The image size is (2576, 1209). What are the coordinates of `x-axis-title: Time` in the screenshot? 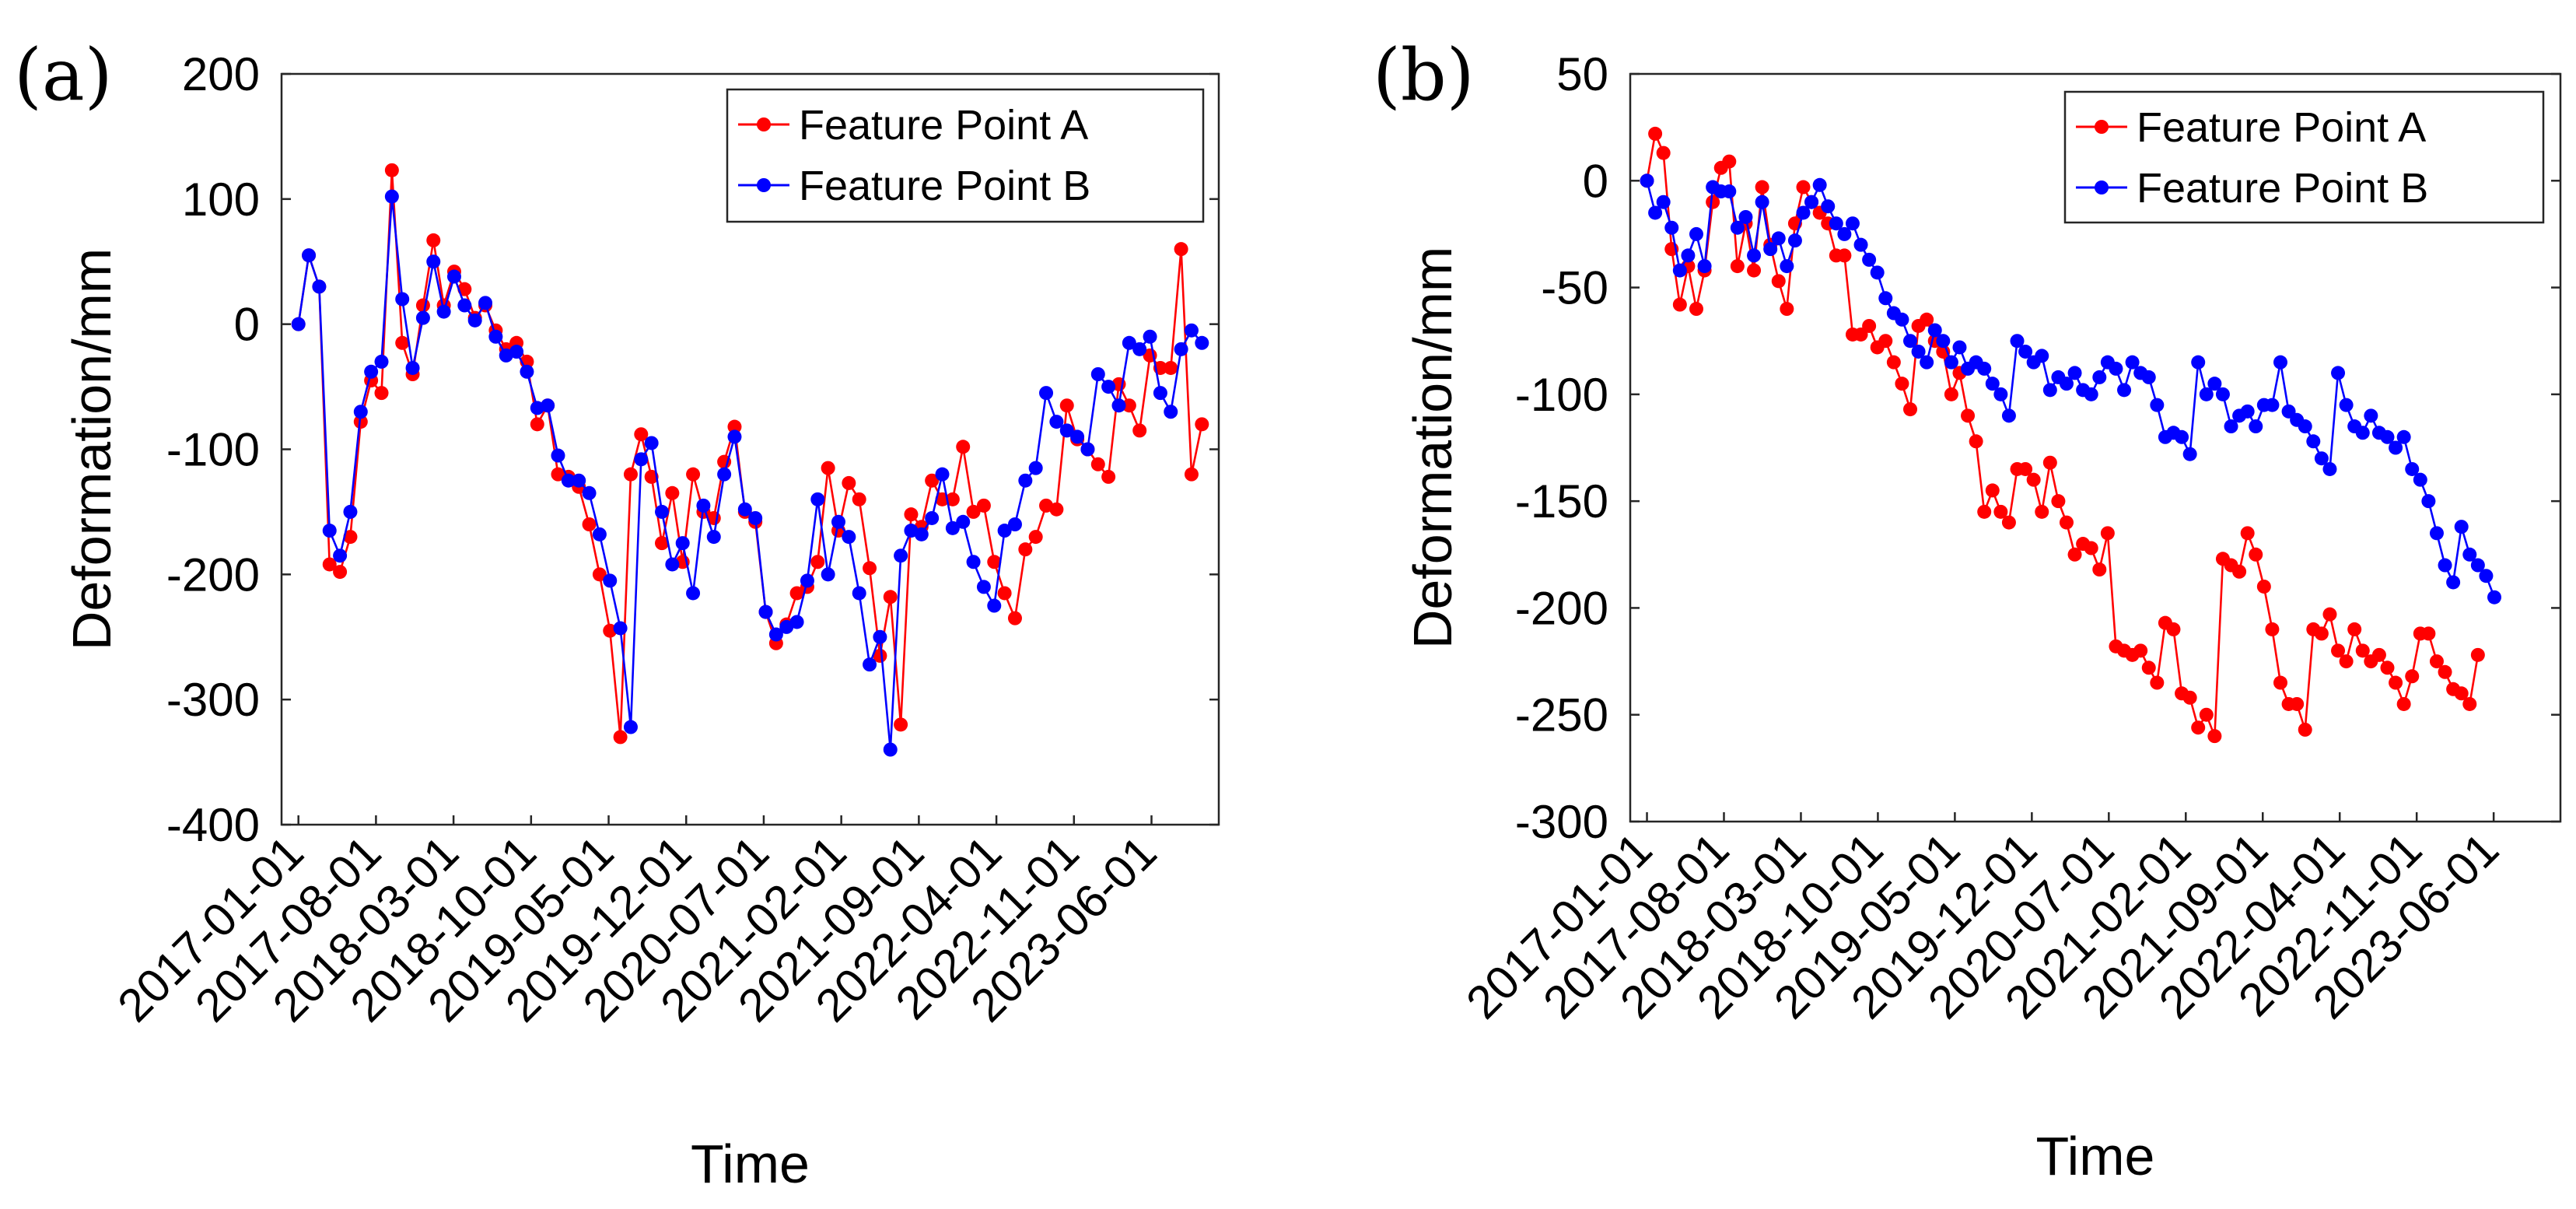 It's located at (750, 1164).